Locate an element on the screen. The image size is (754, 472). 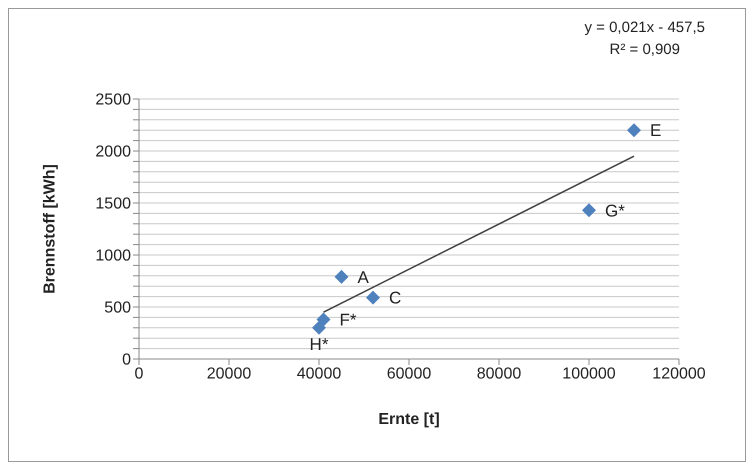
x-tick-label: 20000 is located at coordinates (229, 373).